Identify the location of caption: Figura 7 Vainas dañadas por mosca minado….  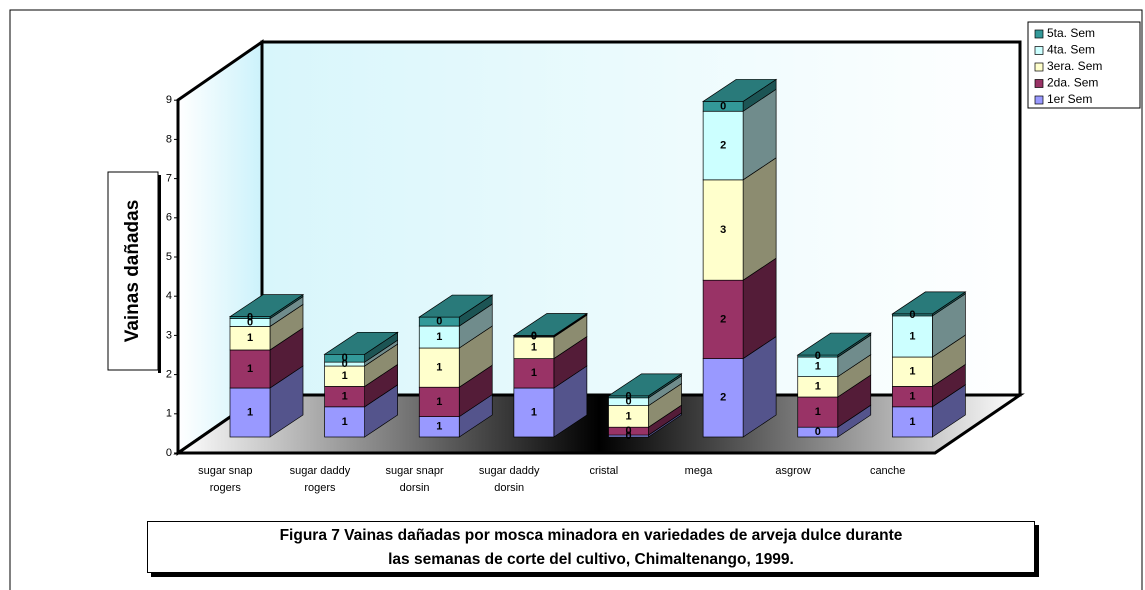
(591, 547).